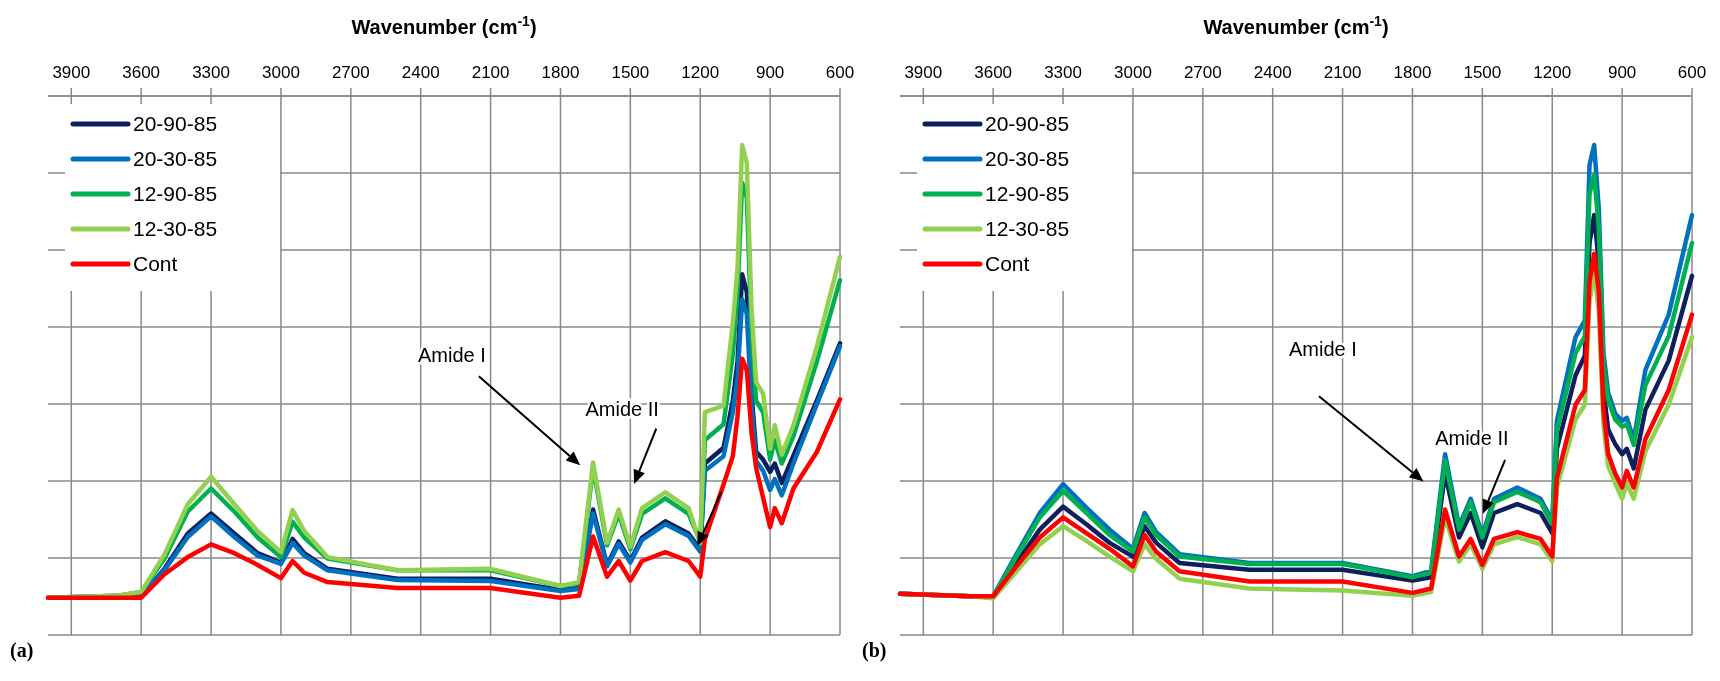 The height and width of the screenshot is (681, 1720). What do you see at coordinates (22, 650) in the screenshot?
I see `text: (a)` at bounding box center [22, 650].